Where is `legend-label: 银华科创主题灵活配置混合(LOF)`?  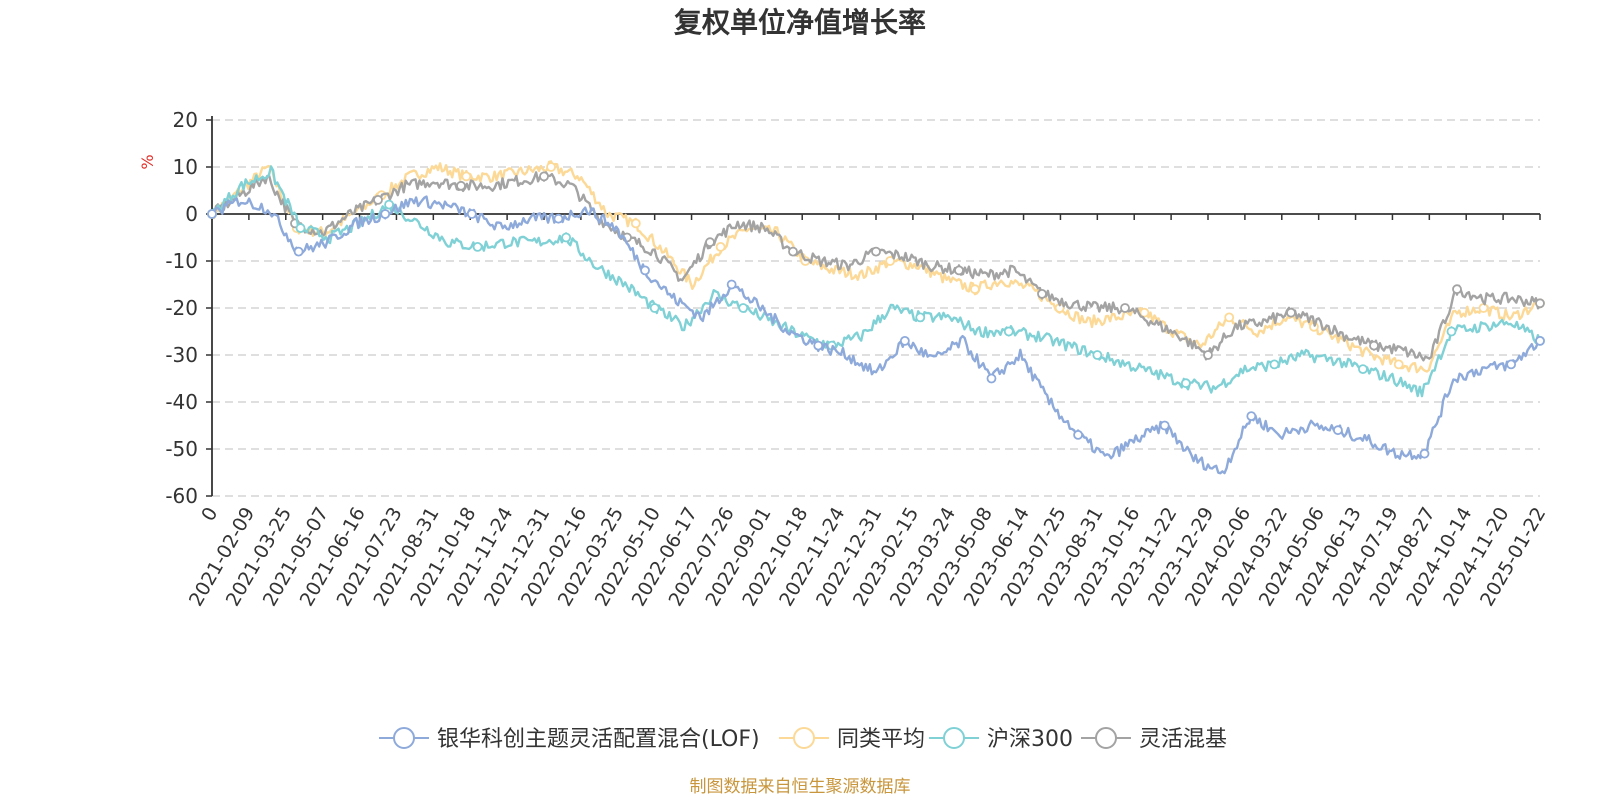 legend-label: 银华科创主题灵活配置混合(LOF) is located at coordinates (598, 739).